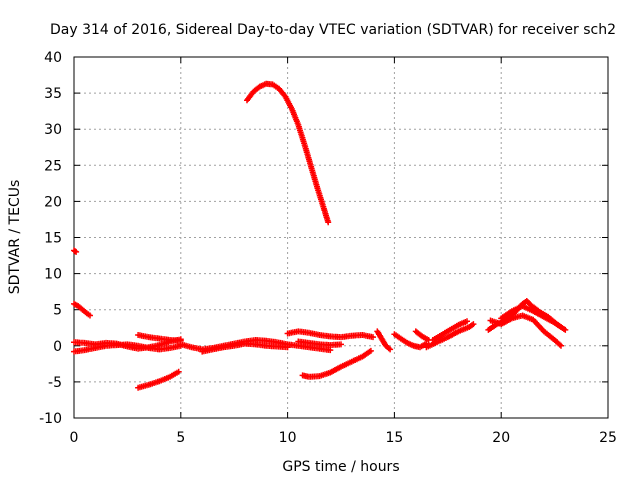  Describe the element at coordinates (74, 438) in the screenshot. I see `x-tick-label-0: 0` at that location.